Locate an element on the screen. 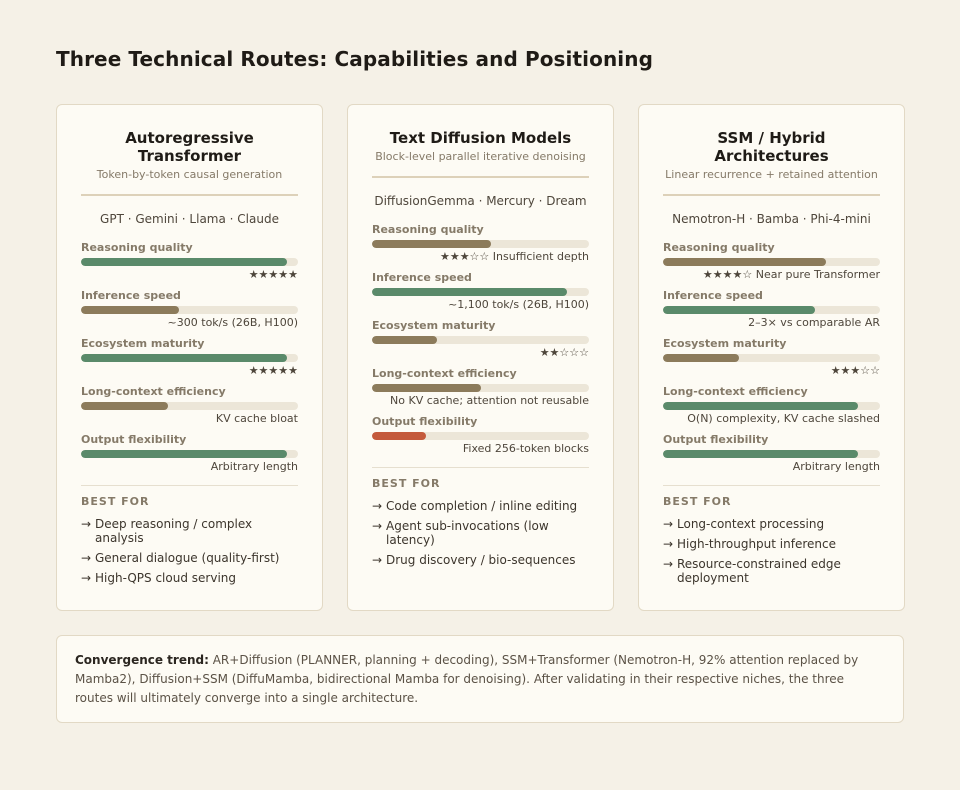 Image resolution: width=960 pixels, height=790 pixels. best-for-text: Resource-constrained edge deployment is located at coordinates (759, 571).